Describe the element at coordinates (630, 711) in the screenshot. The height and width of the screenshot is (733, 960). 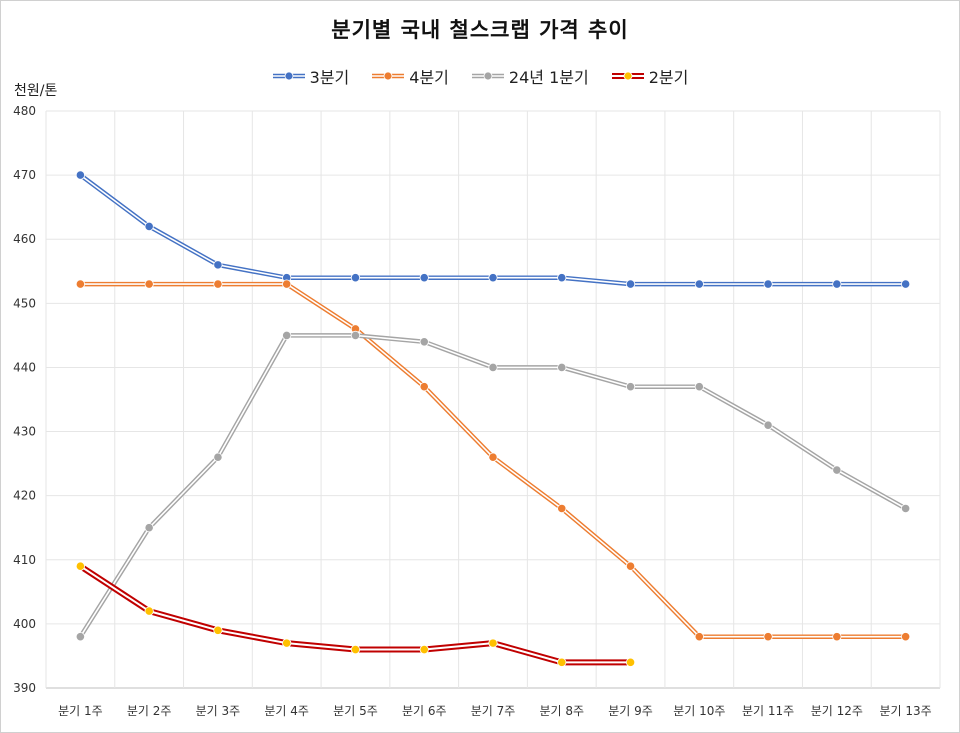
I see `x-tick-label: 분기 9주` at that location.